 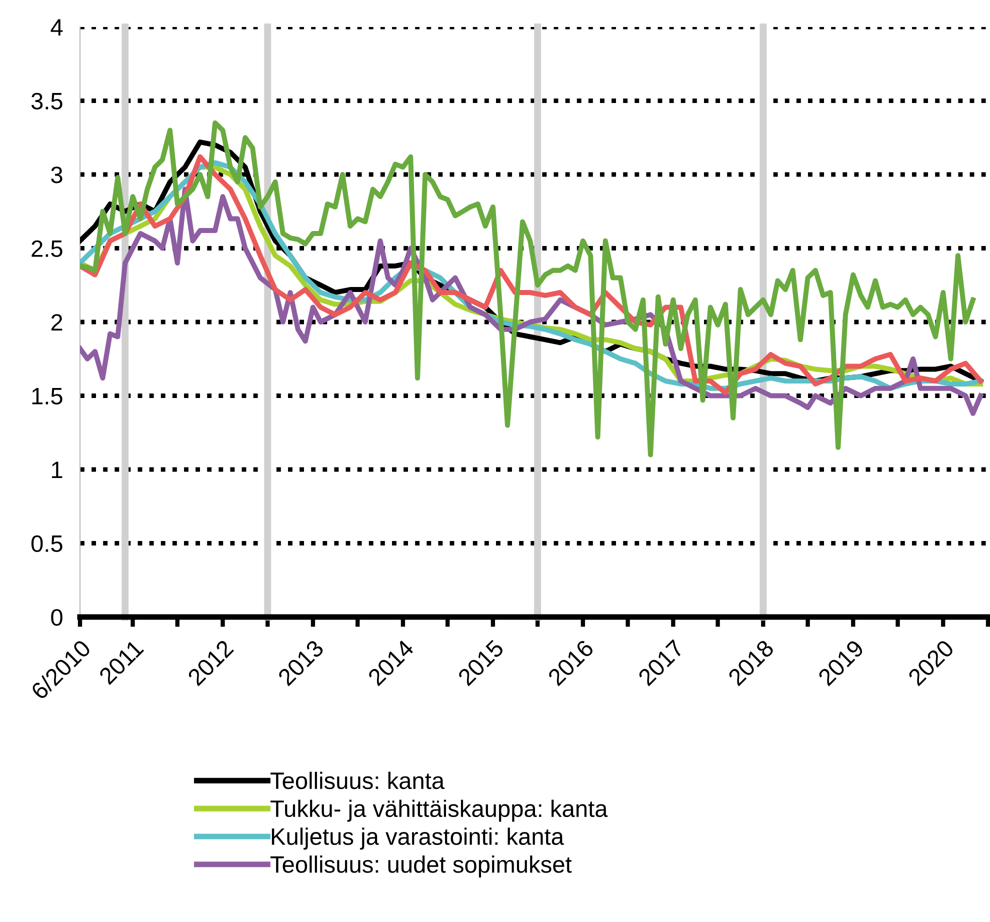 I want to click on legend-label: Teollisuus: uudet sopimukset, so click(x=421, y=867).